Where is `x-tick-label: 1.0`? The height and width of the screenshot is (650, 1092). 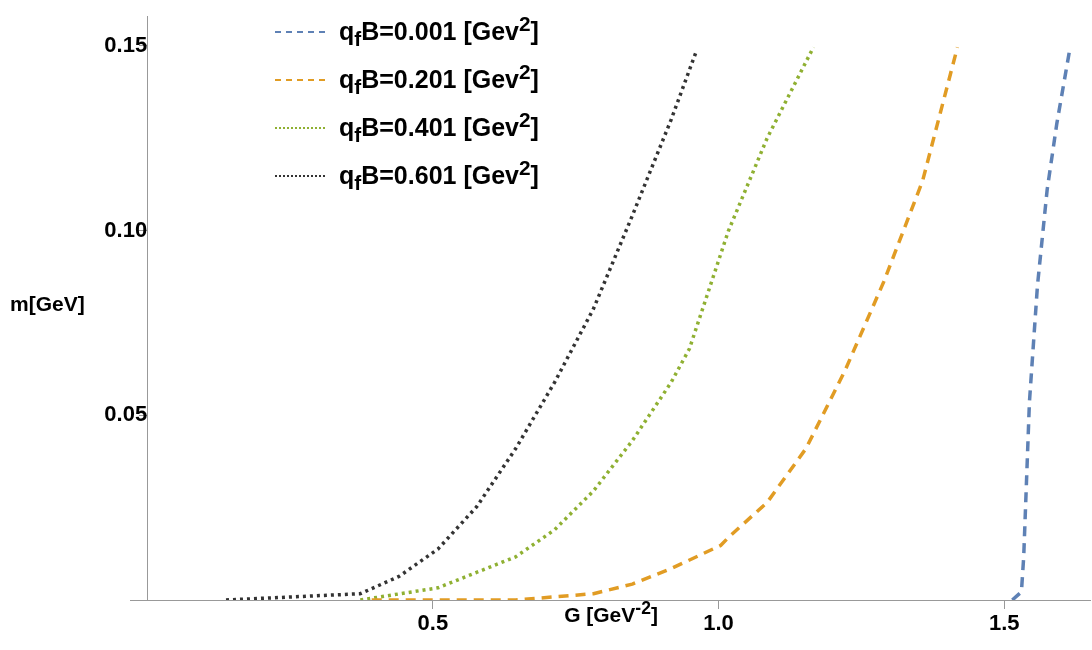 x-tick-label: 1.0 is located at coordinates (718, 623).